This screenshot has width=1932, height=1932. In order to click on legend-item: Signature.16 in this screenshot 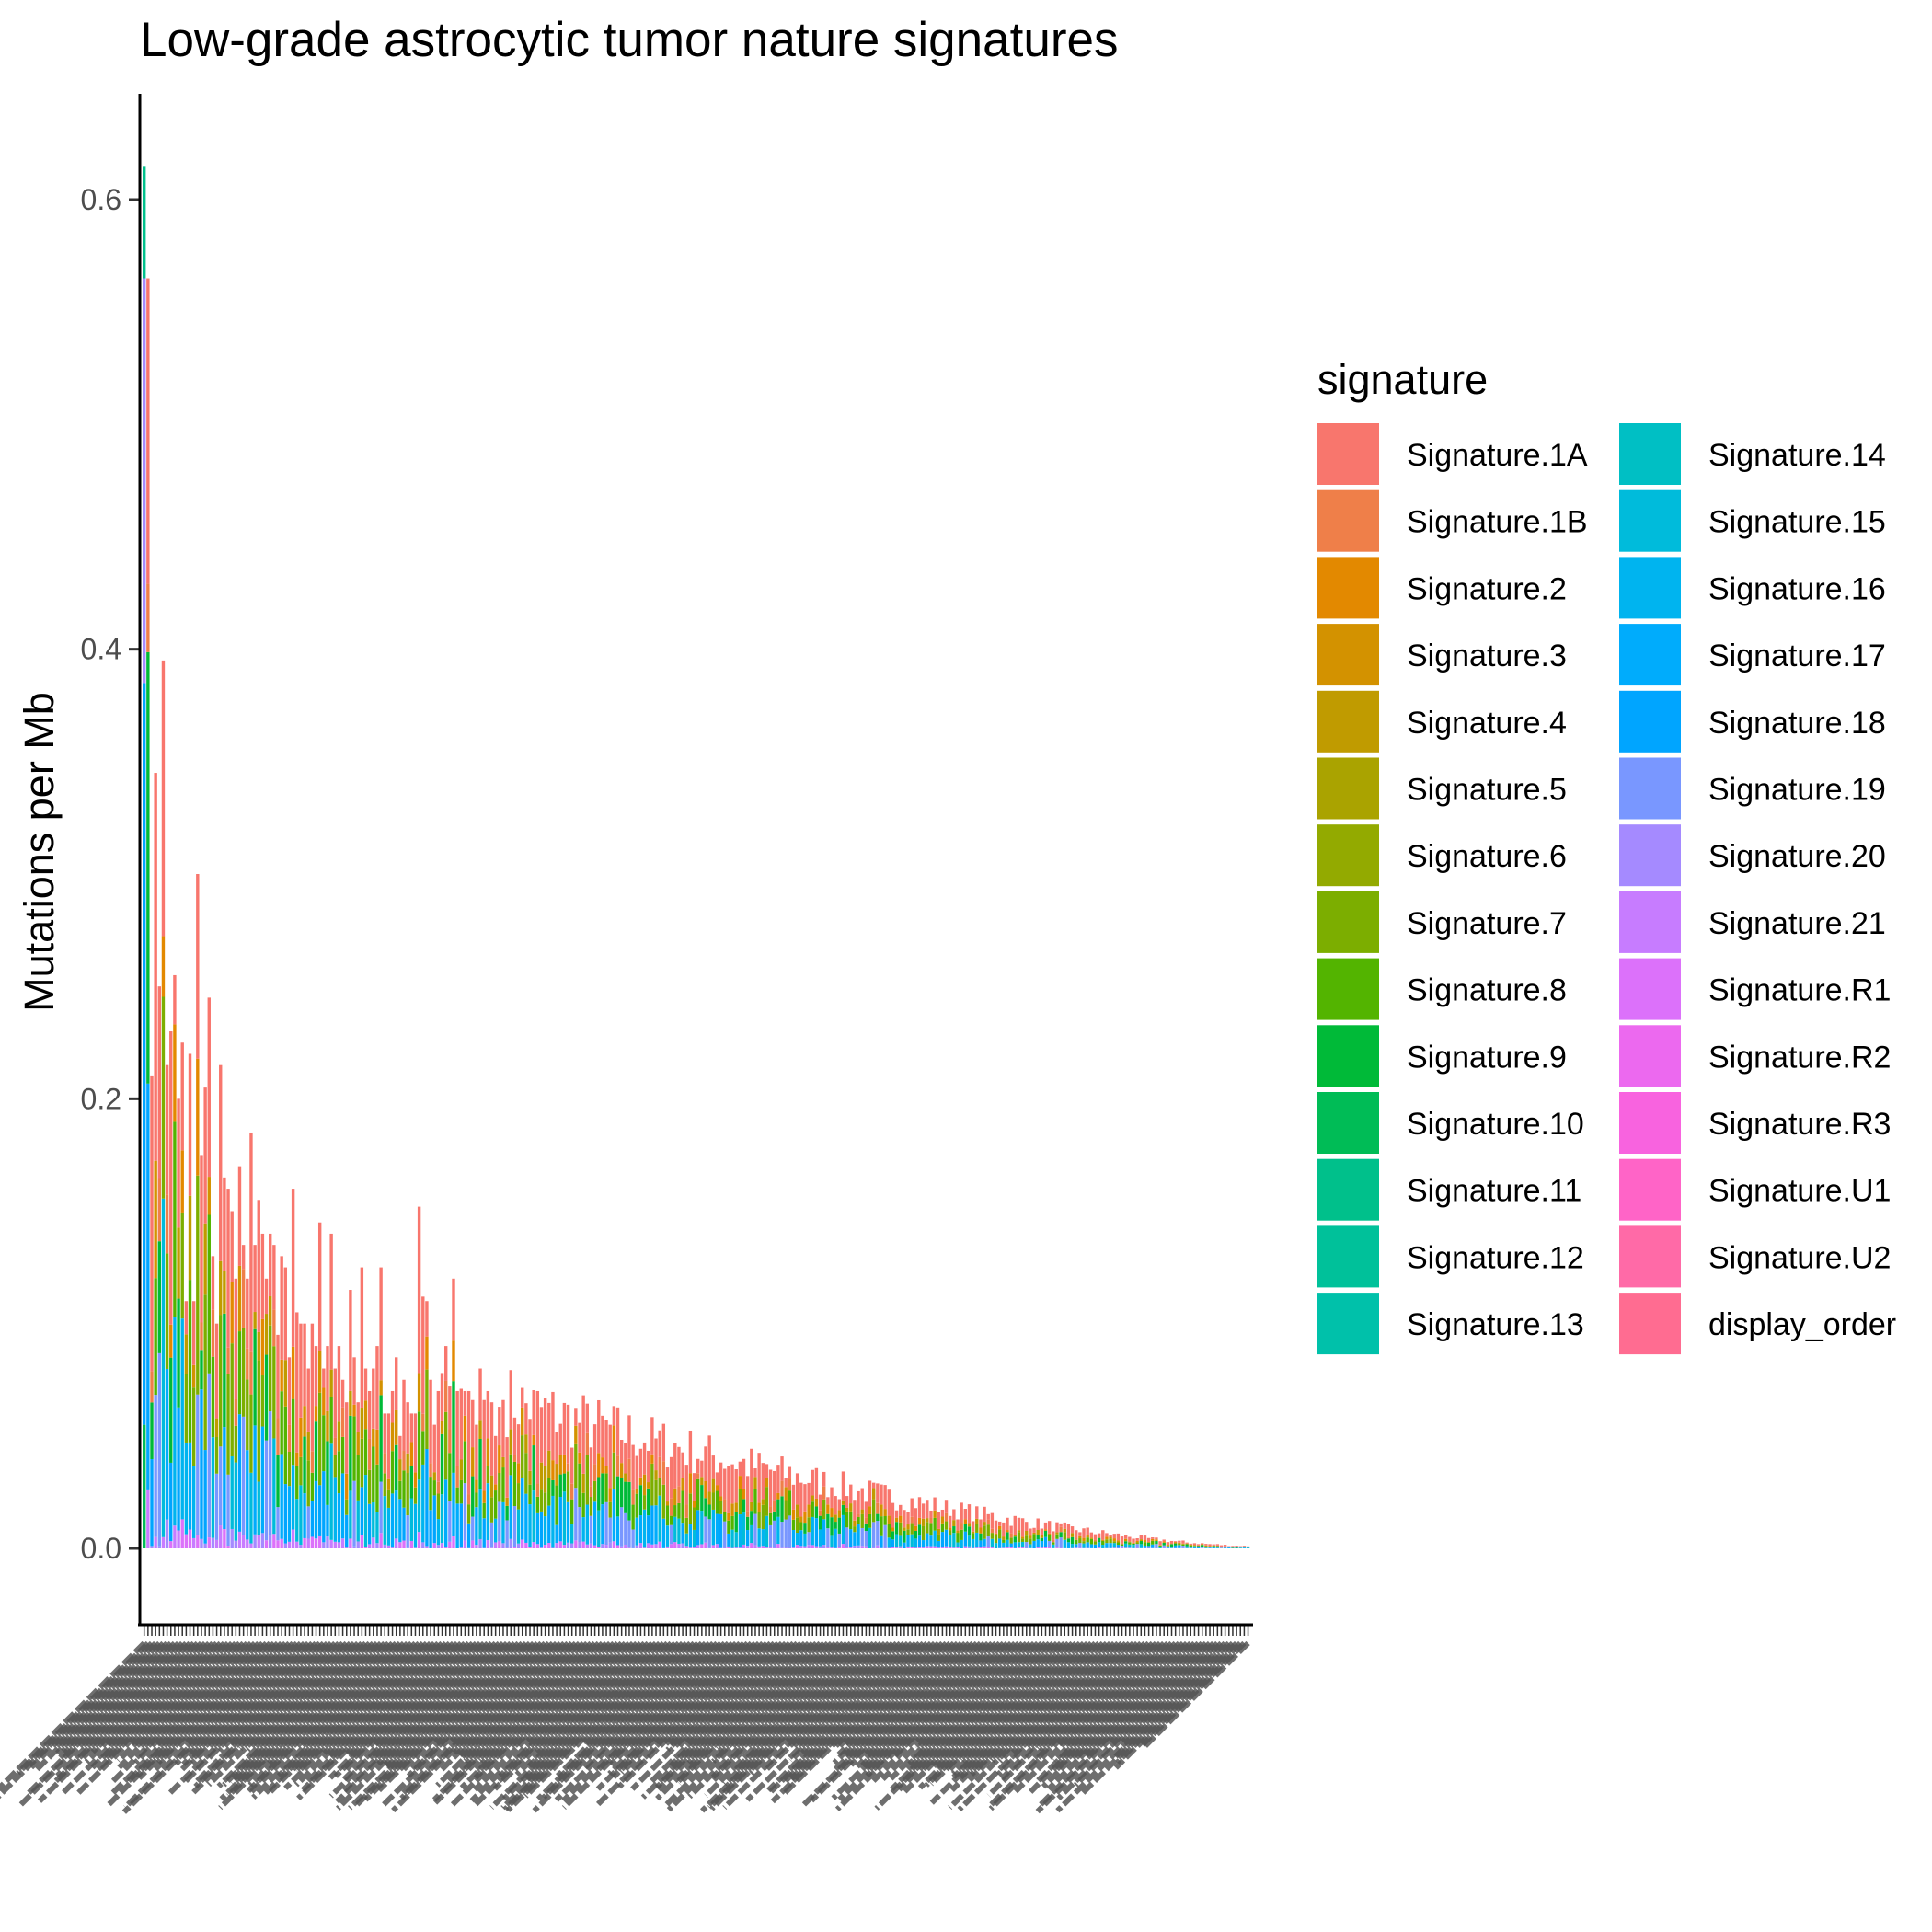, I will do `click(1752, 588)`.